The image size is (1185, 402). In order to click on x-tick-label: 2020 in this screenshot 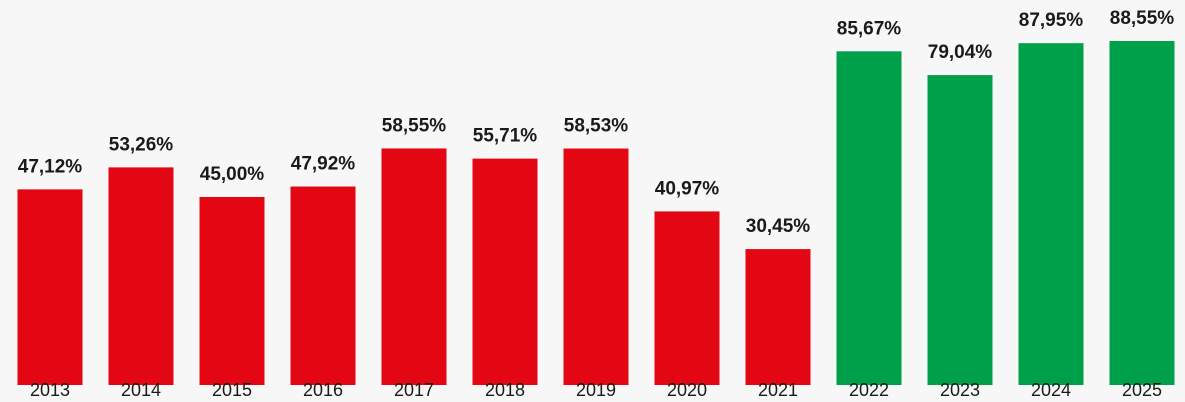, I will do `click(687, 390)`.